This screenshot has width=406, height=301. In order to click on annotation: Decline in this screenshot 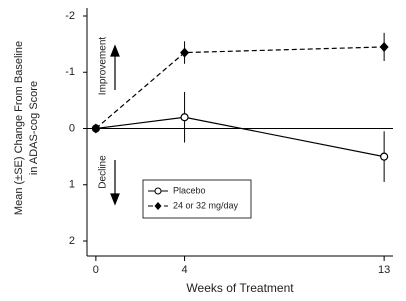, I will do `click(103, 172)`.